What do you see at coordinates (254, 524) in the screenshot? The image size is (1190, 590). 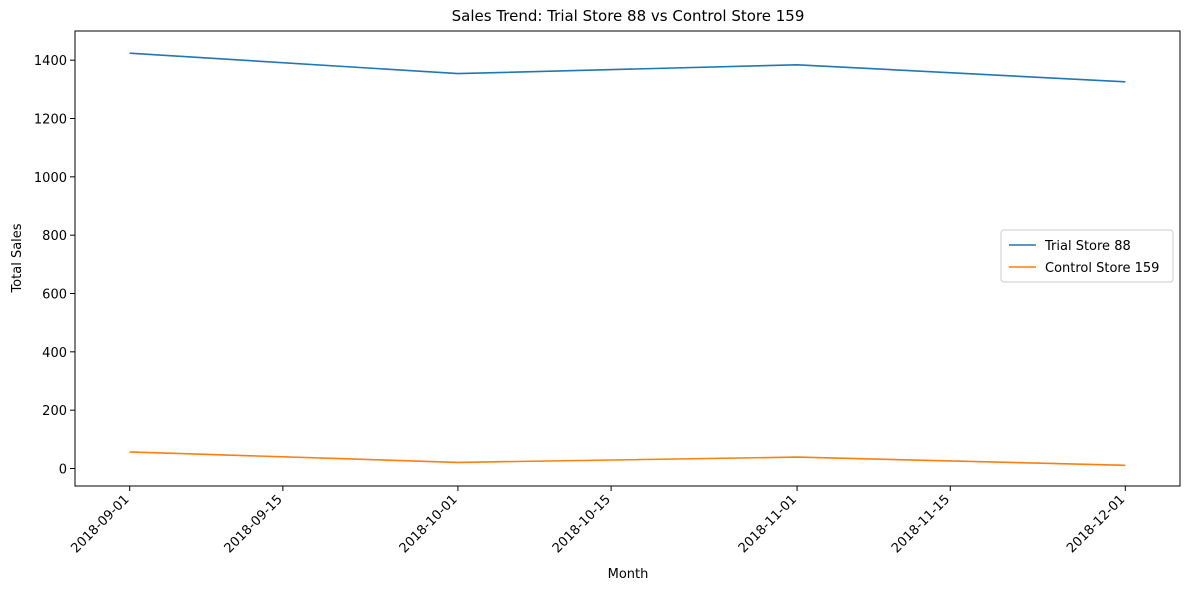 I see `x-tick-label: 2018-09-15` at bounding box center [254, 524].